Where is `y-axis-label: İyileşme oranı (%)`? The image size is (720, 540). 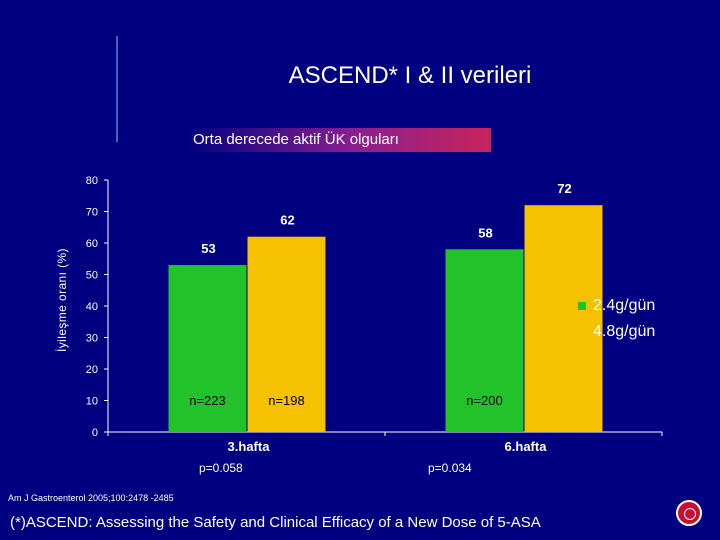
y-axis-label: İyileşme oranı (%) is located at coordinates (62, 300).